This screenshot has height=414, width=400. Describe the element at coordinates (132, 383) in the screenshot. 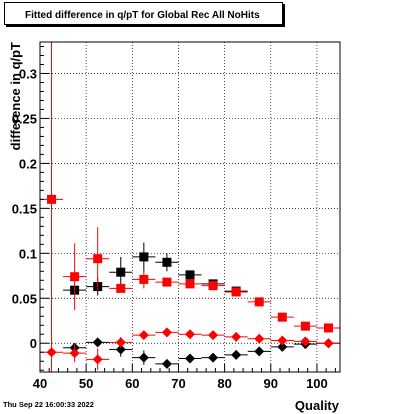

I see `x-tick-label: 60` at that location.